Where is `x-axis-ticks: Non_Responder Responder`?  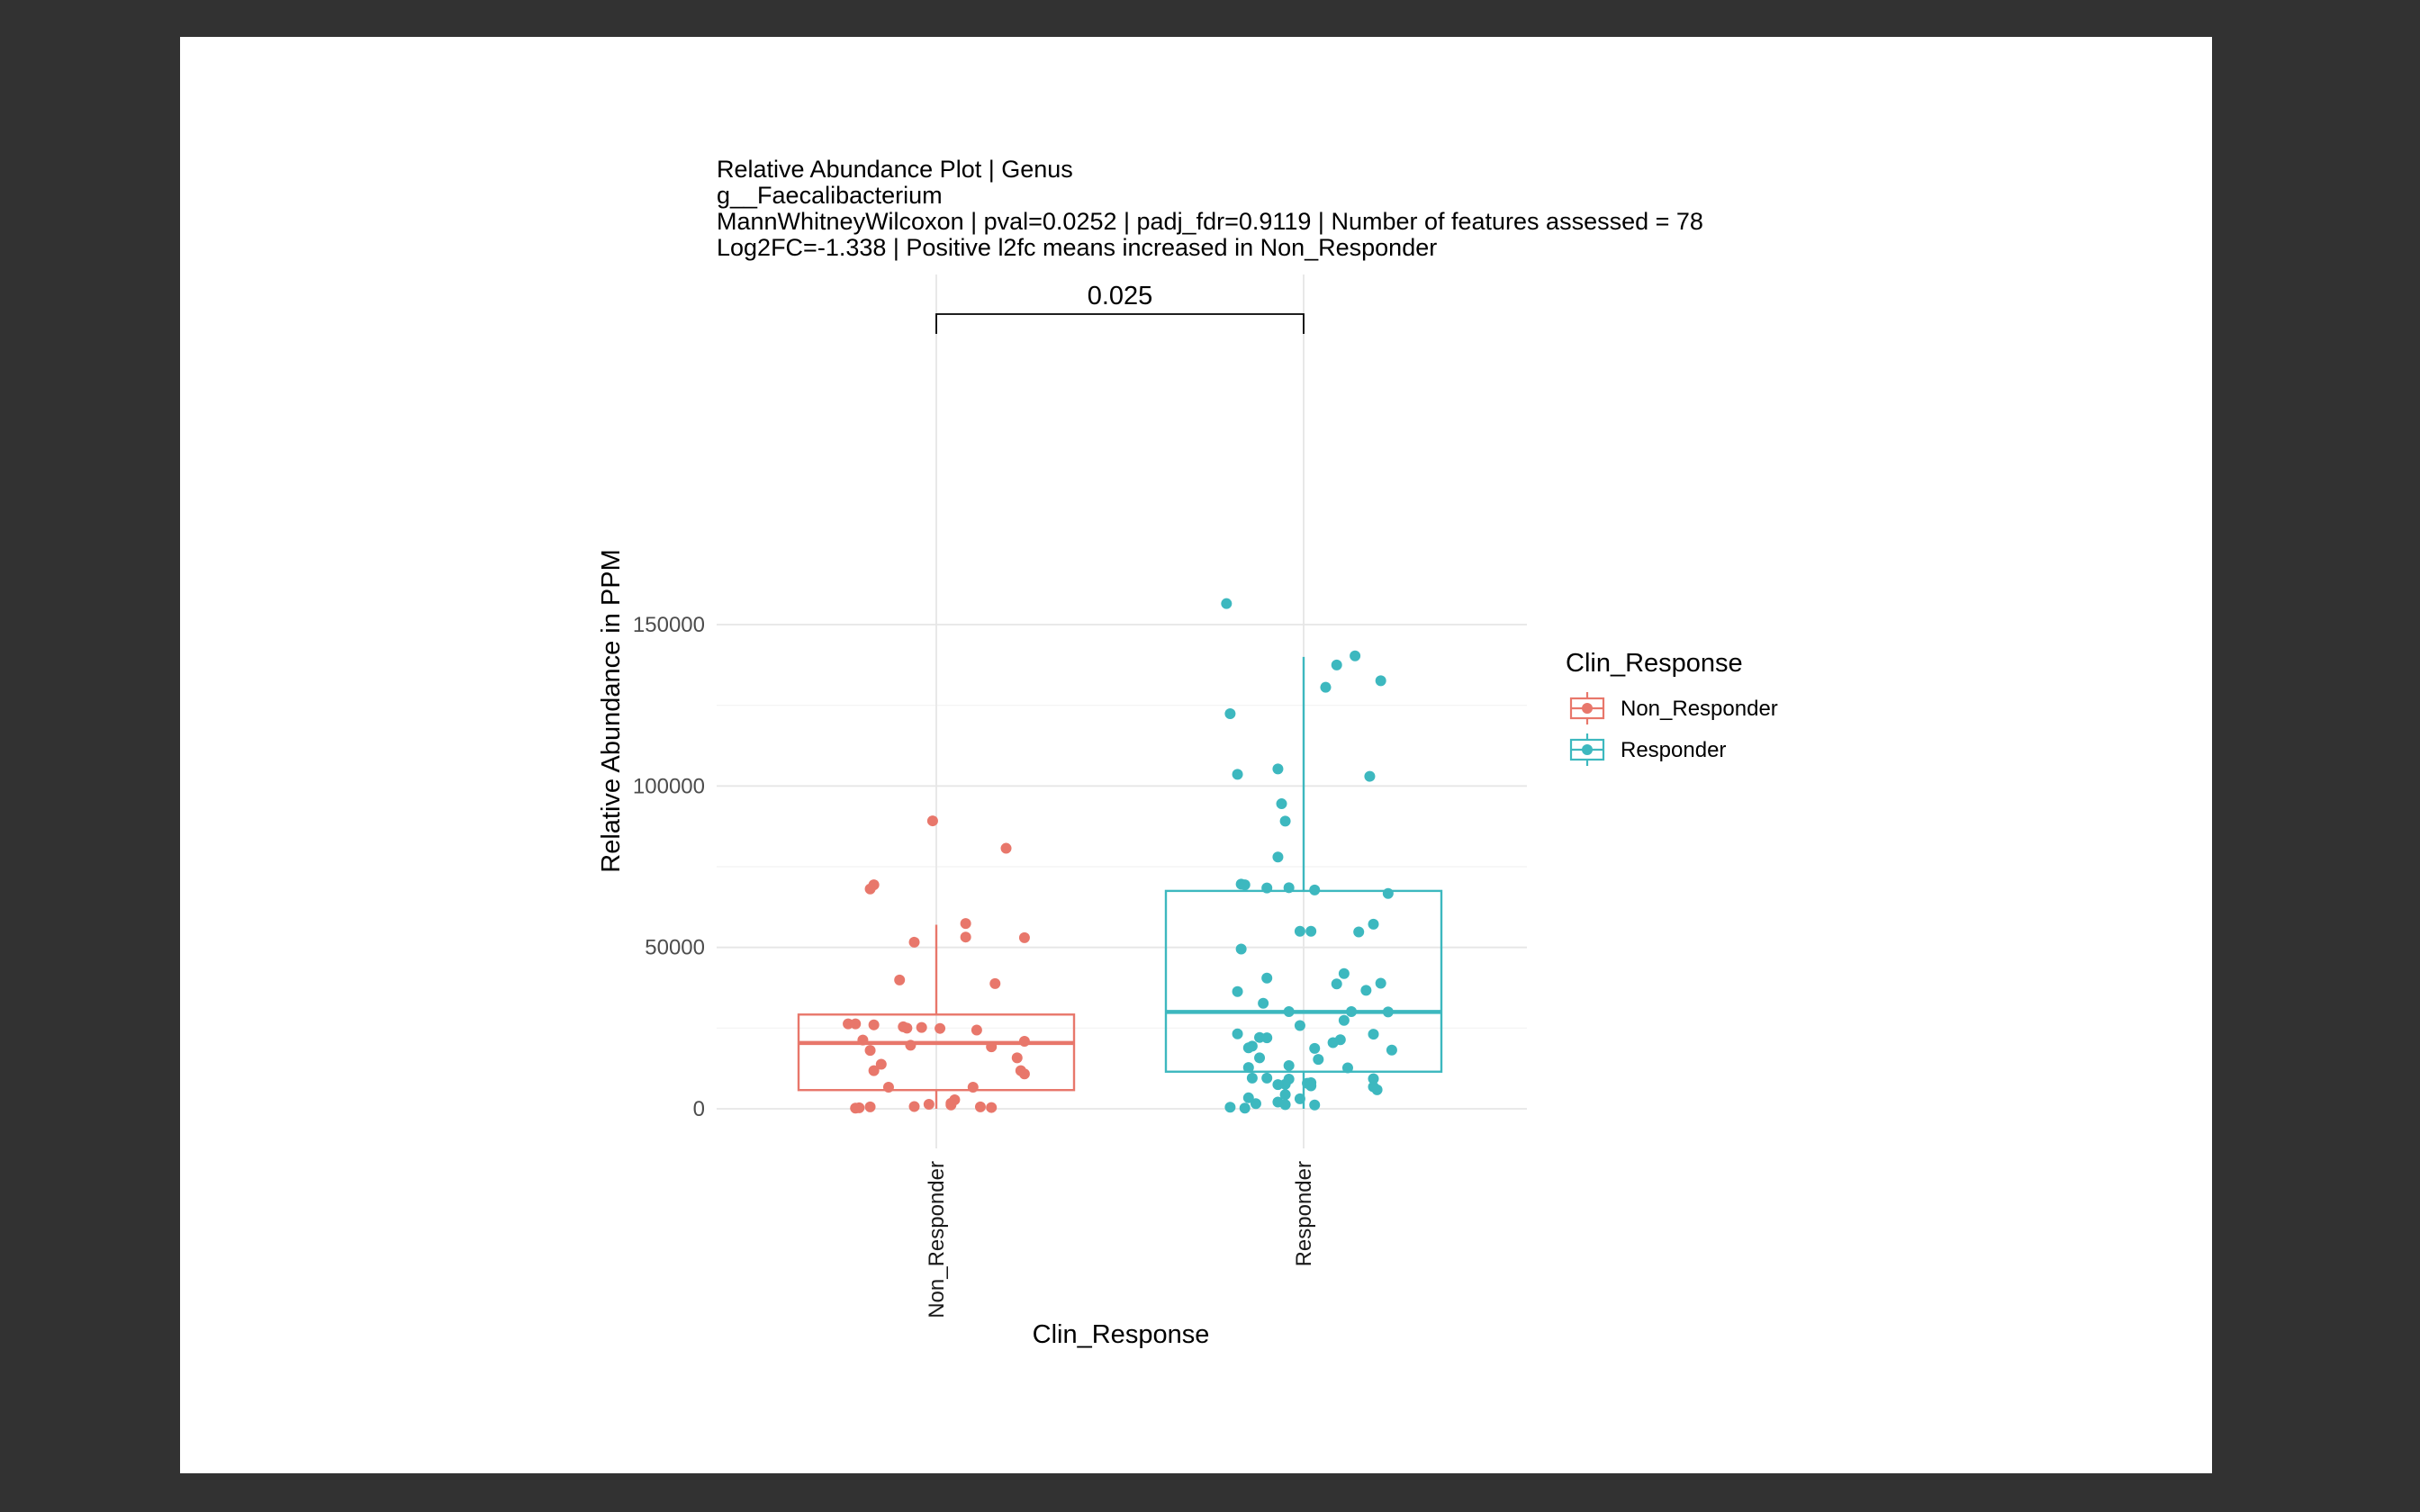
x-axis-ticks: Non_Responder Responder is located at coordinates (1120, 1239).